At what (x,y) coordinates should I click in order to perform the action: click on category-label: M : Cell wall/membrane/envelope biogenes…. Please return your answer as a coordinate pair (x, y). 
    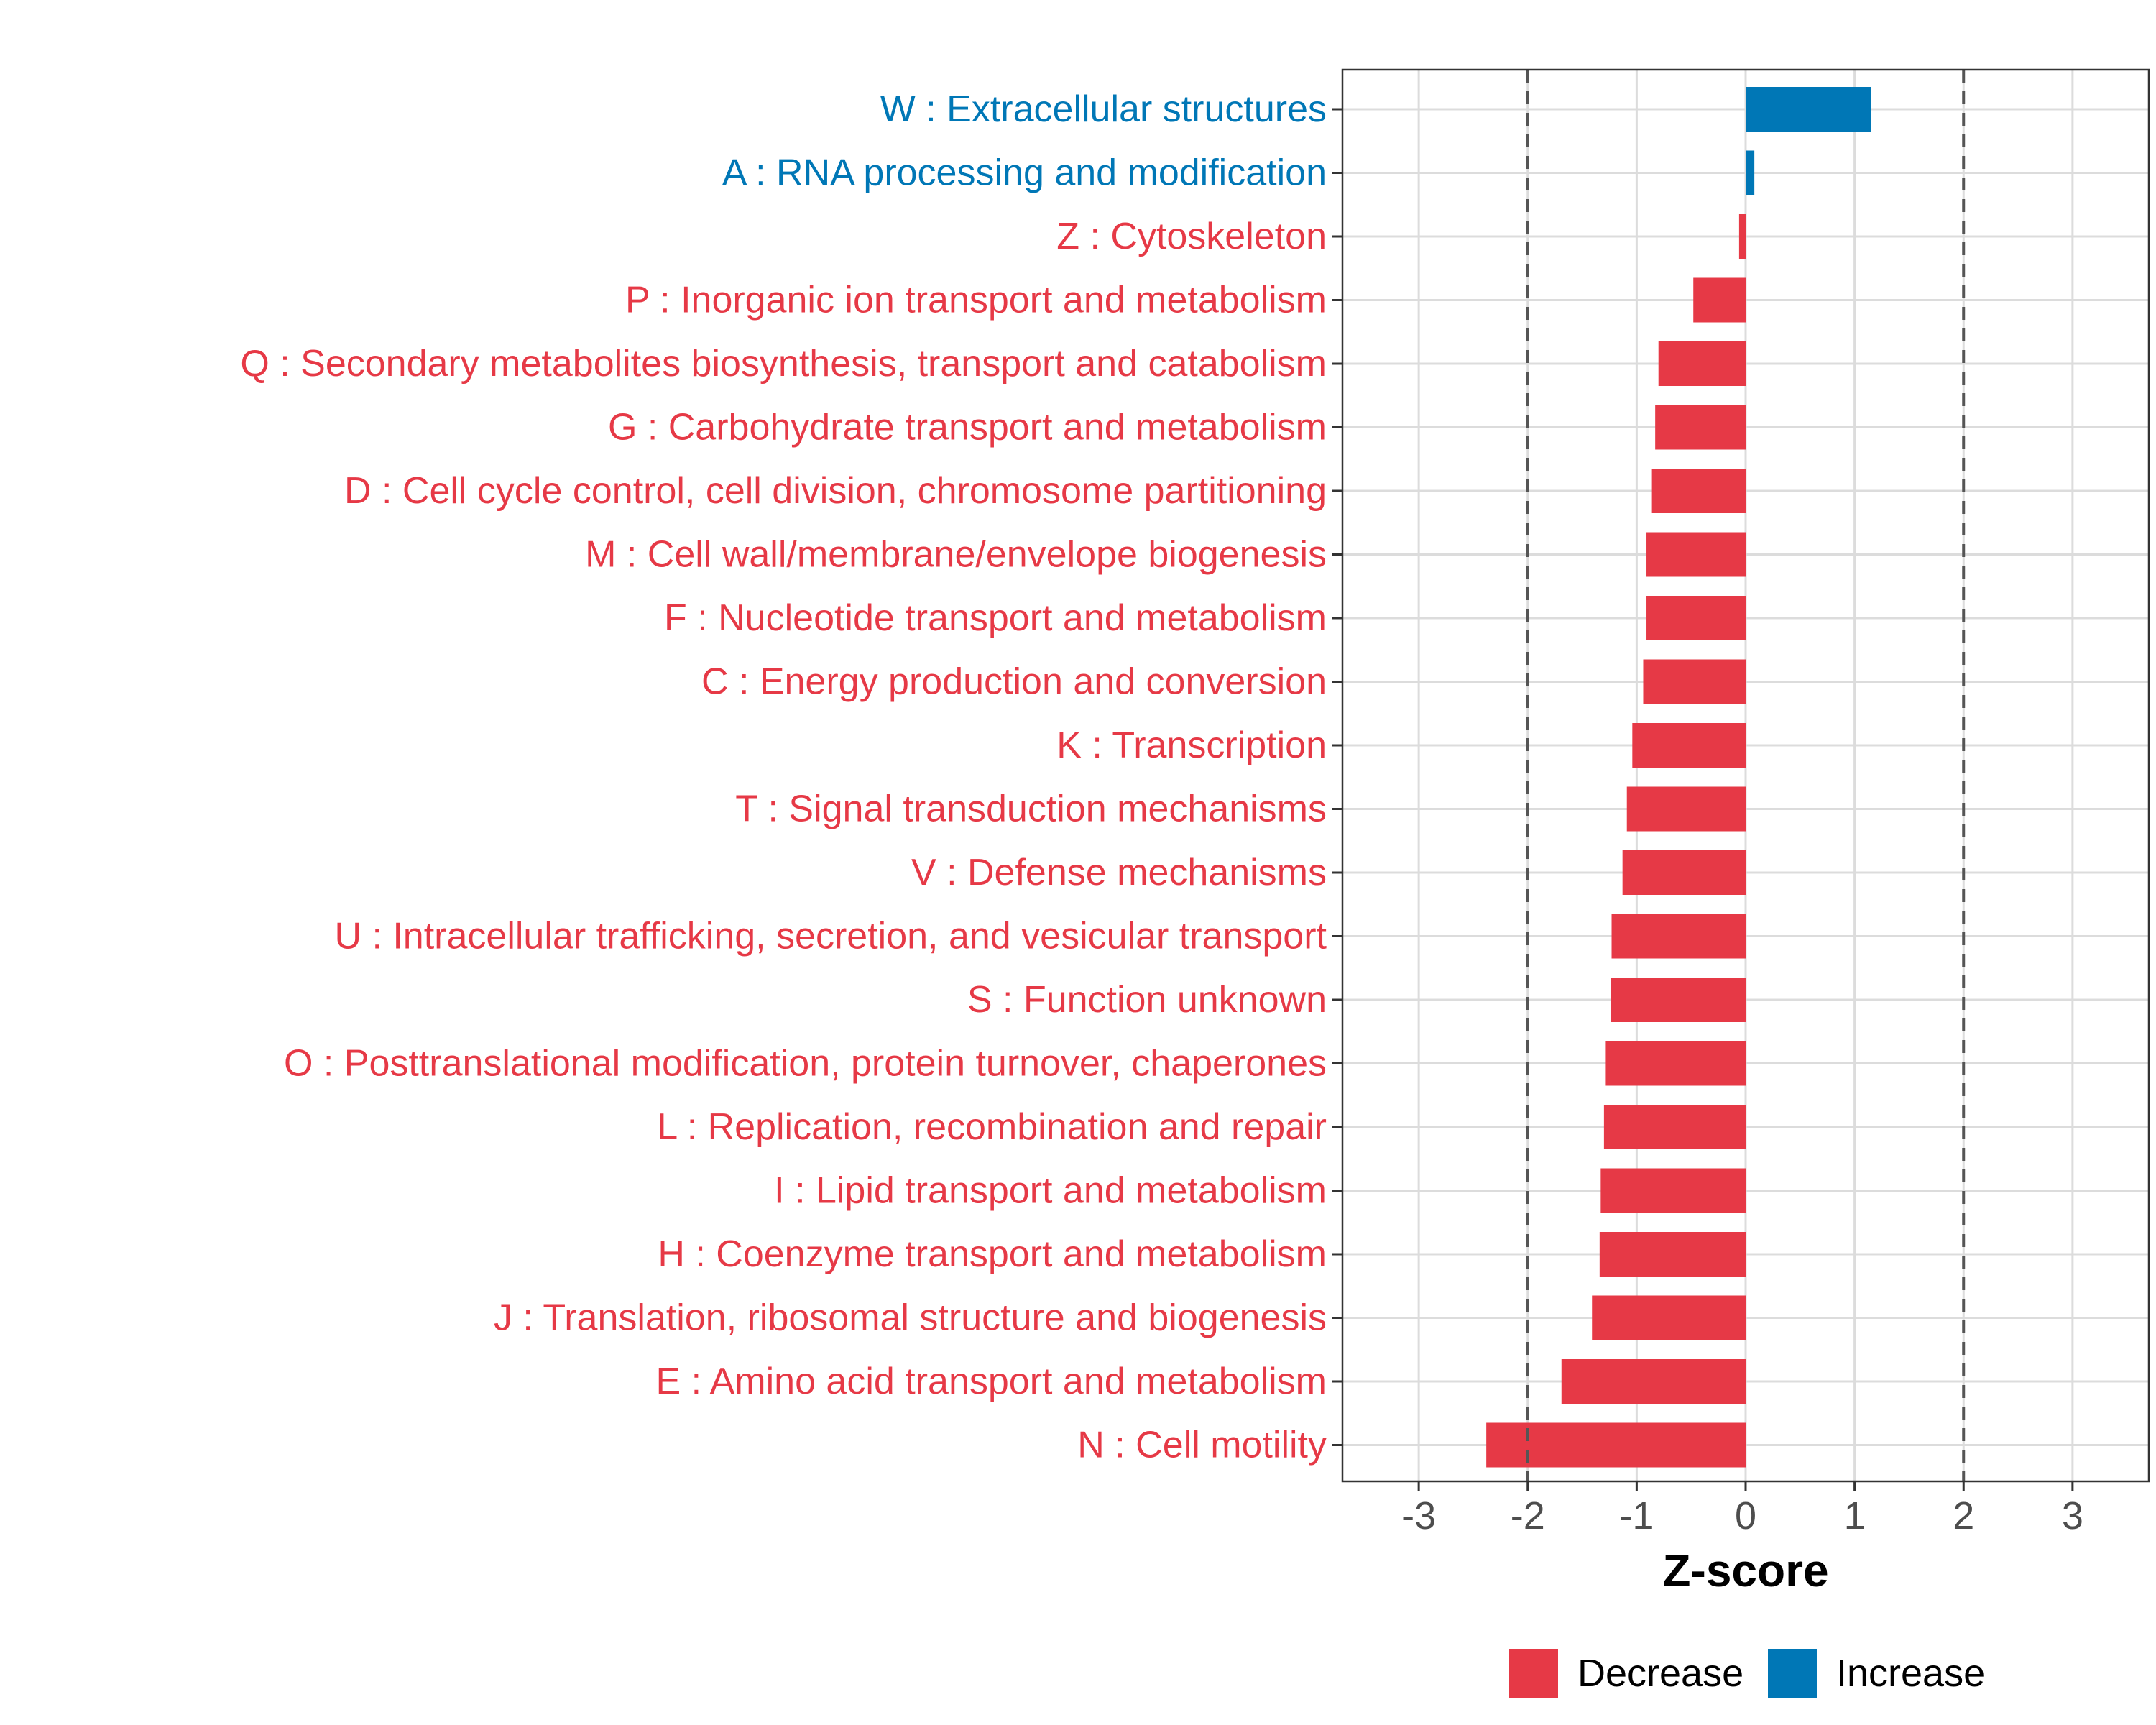
    Looking at the image, I should click on (956, 555).